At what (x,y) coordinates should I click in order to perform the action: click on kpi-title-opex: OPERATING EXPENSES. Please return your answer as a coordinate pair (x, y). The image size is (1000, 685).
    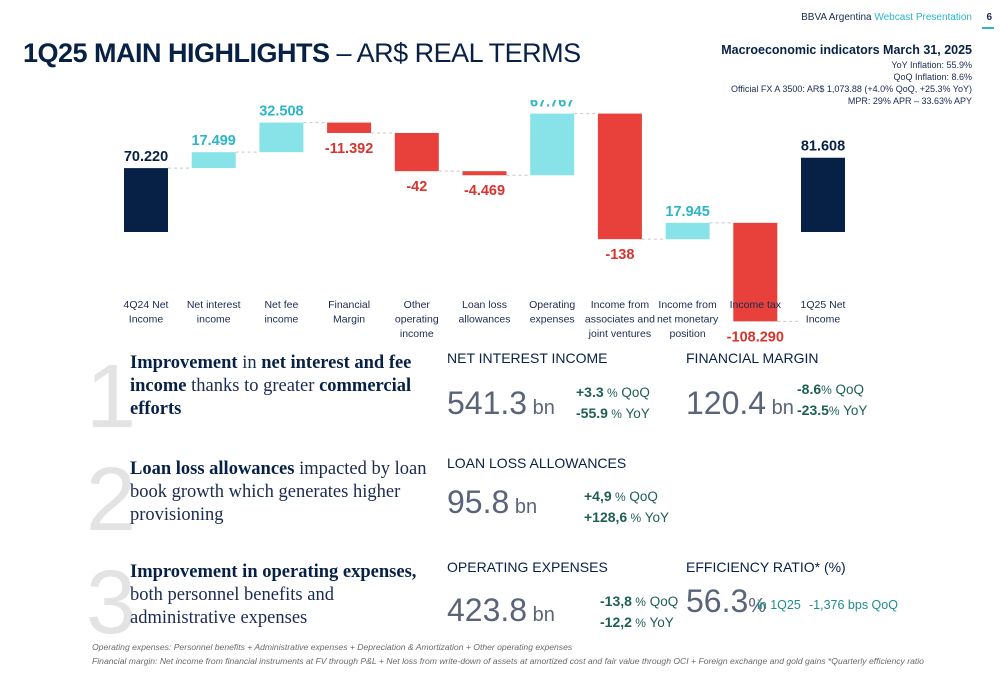
    Looking at the image, I should click on (527, 567).